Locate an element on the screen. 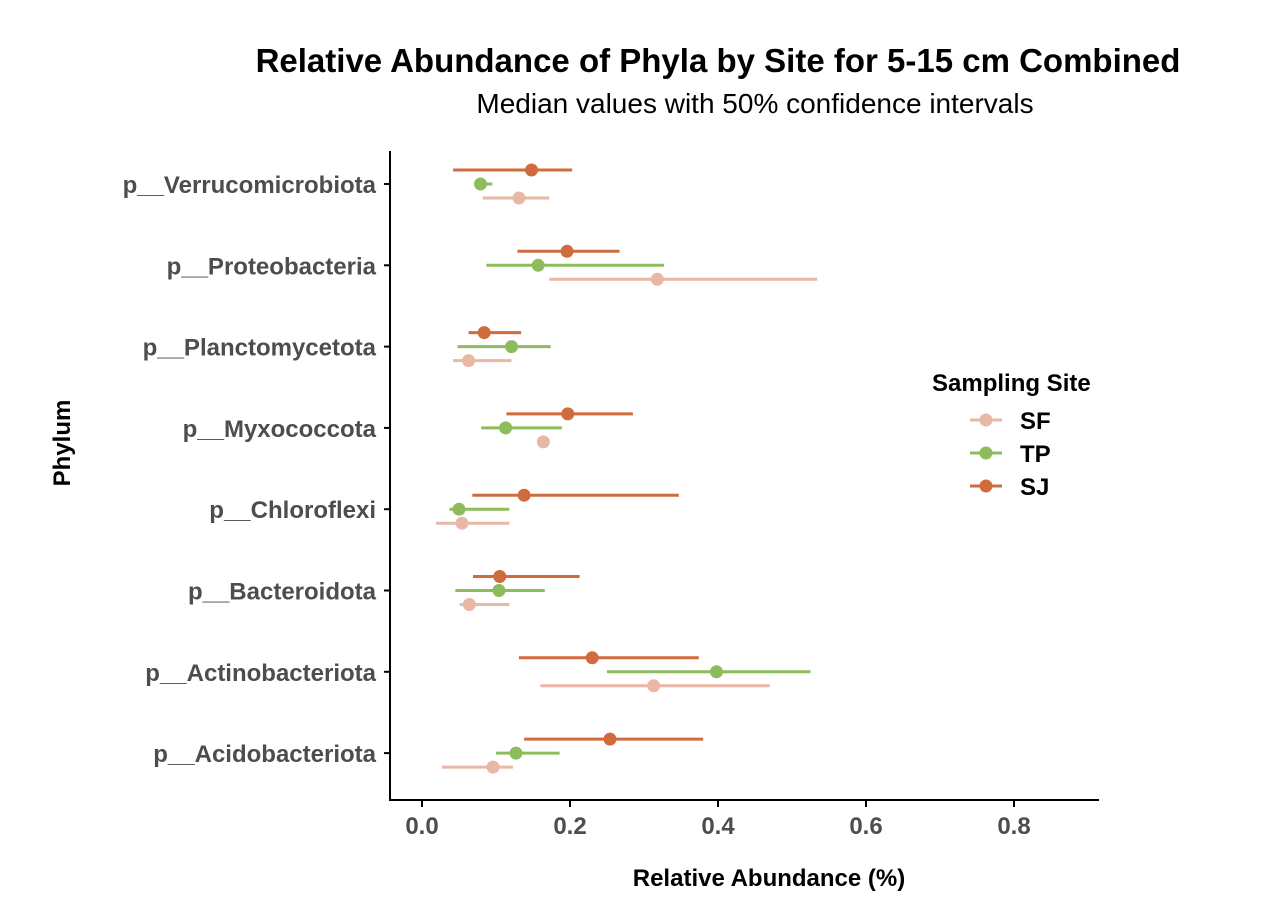 The image size is (1270, 912). y-tick-label: p__Verrucomicrobiota is located at coordinates (250, 185).